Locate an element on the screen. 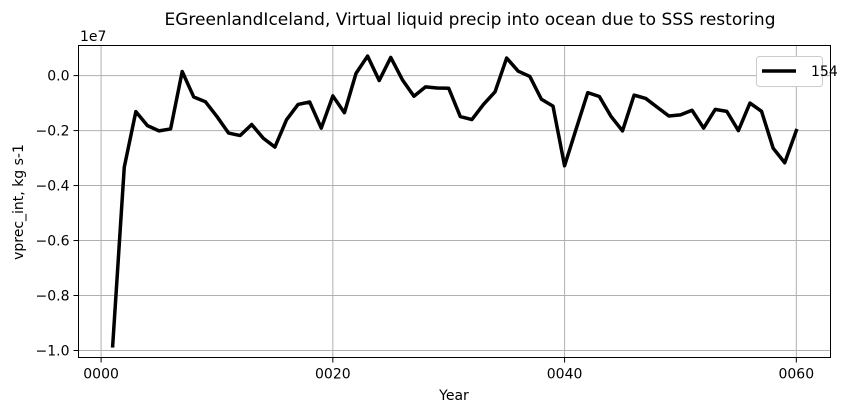 This screenshot has height=412, width=866. legend: 154 is located at coordinates (797, 71).